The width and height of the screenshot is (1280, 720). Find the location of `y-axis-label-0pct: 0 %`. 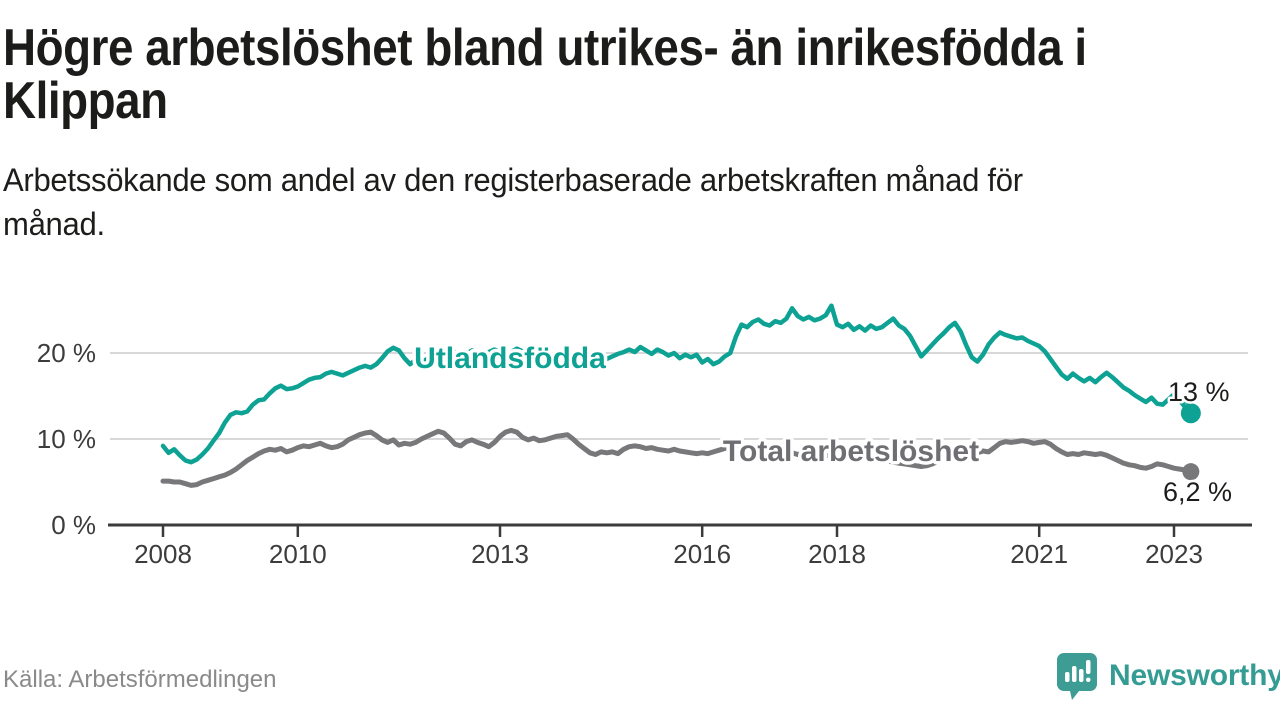

y-axis-label-0pct: 0 % is located at coordinates (73, 525).